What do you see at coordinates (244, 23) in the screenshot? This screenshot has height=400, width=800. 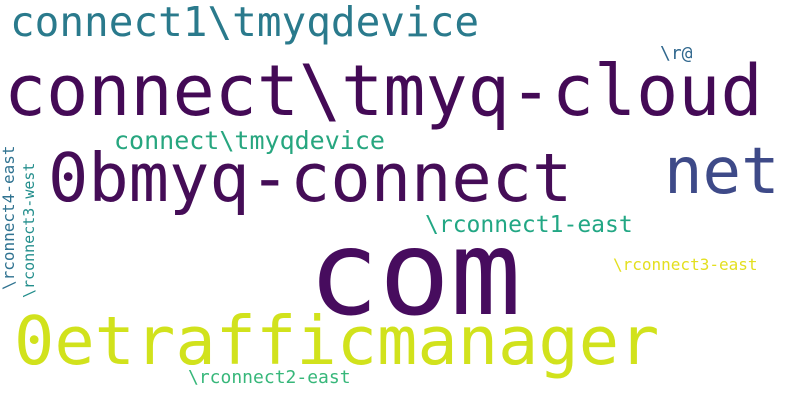 I see `word-connect1-tmyqdevice: connect1\tmyqdevice` at bounding box center [244, 23].